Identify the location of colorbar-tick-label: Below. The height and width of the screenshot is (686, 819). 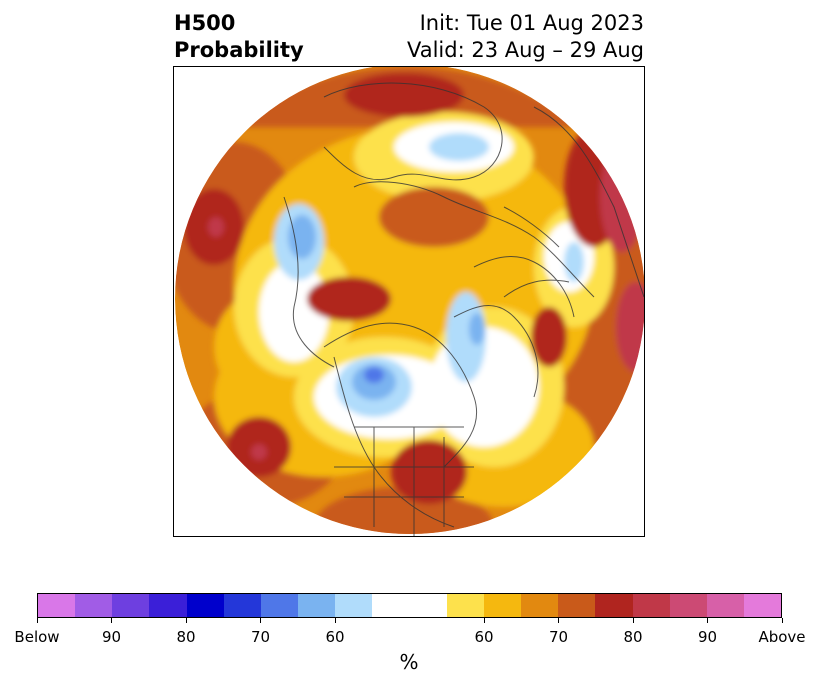
(37, 637).